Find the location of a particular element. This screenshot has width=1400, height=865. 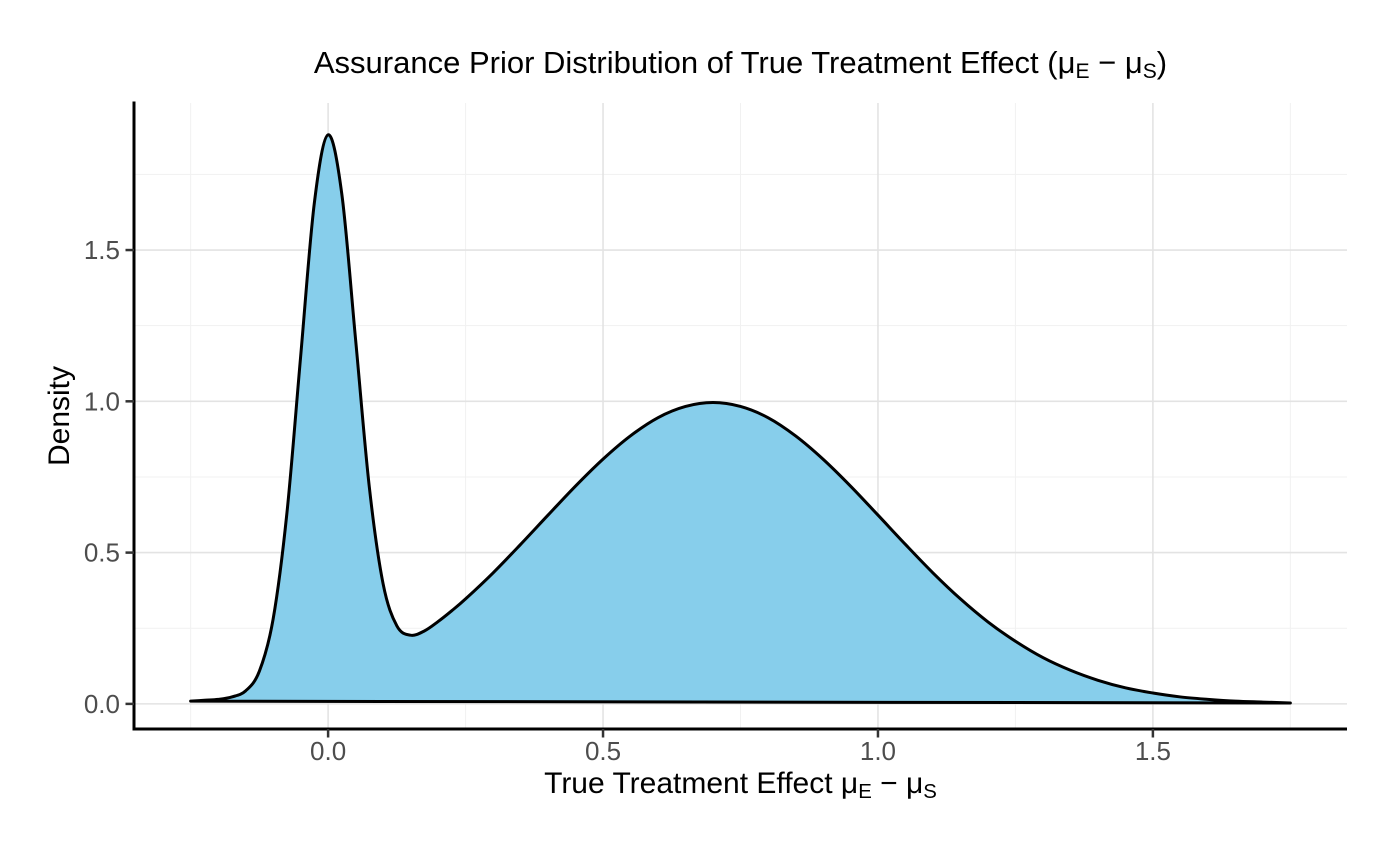

y-tick-label: 0.5 is located at coordinates (102, 553).